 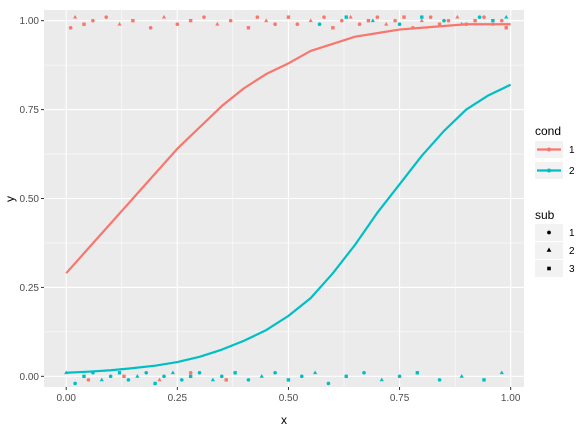 What do you see at coordinates (572, 269) in the screenshot?
I see `legend-sub-3-label: 3` at bounding box center [572, 269].